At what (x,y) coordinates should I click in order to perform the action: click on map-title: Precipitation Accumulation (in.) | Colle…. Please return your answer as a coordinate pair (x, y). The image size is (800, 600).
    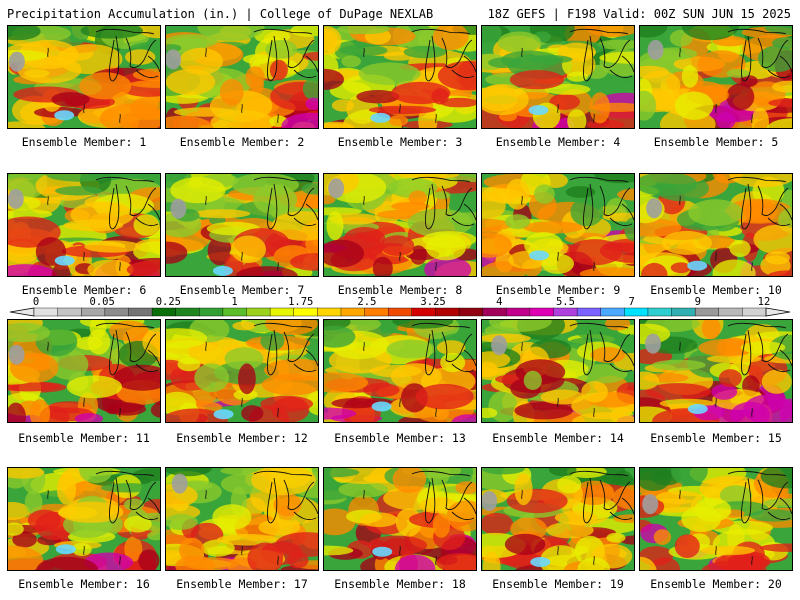
    Looking at the image, I should click on (220, 14).